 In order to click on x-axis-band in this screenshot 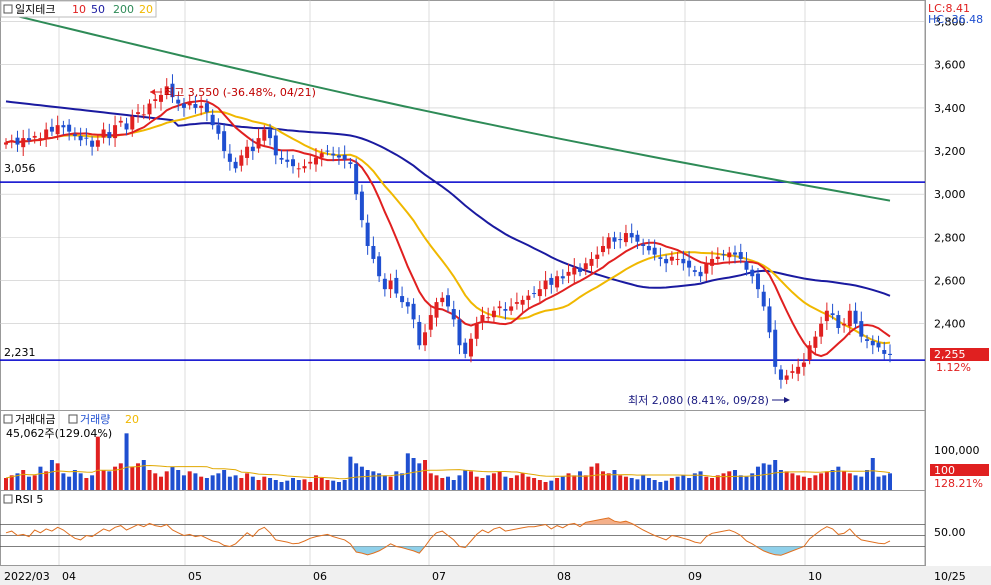, I will do `click(495, 575)`.